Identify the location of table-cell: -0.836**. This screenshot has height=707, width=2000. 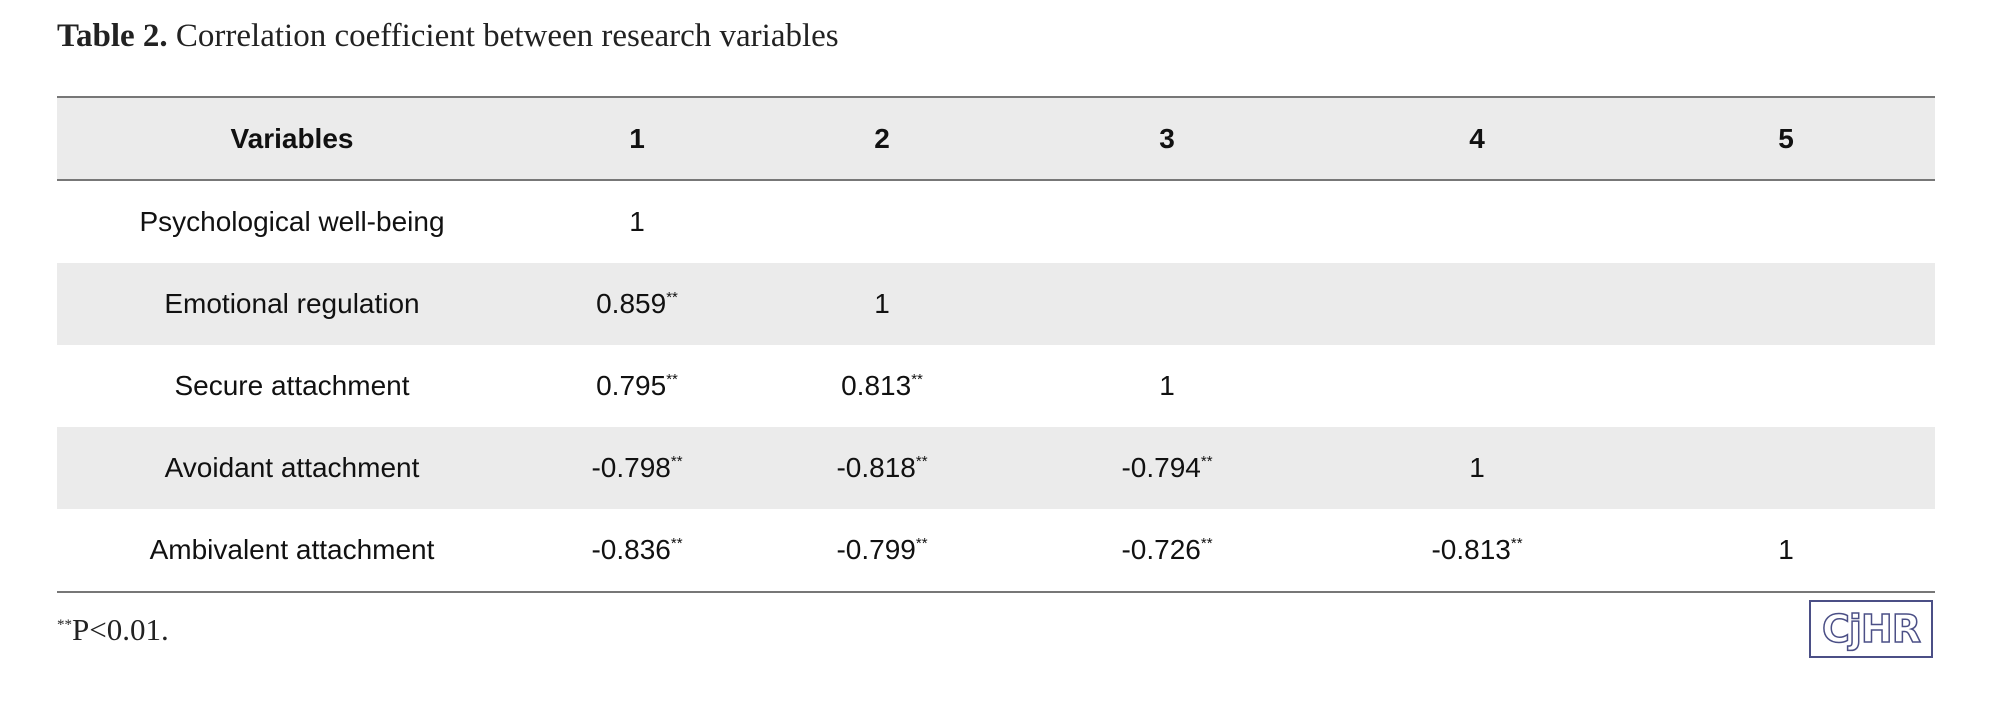
(637, 550).